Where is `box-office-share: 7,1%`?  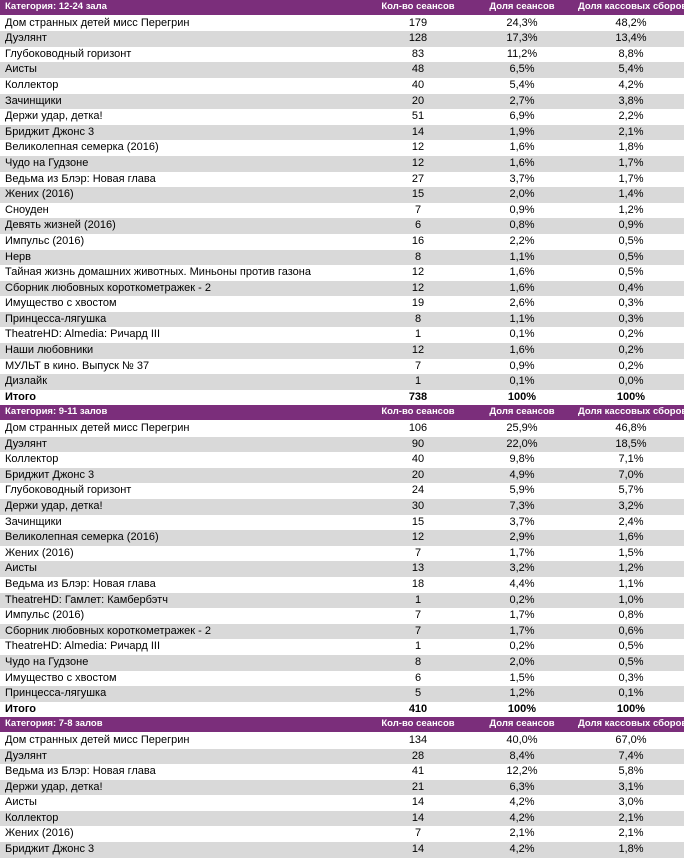 box-office-share: 7,1% is located at coordinates (631, 459).